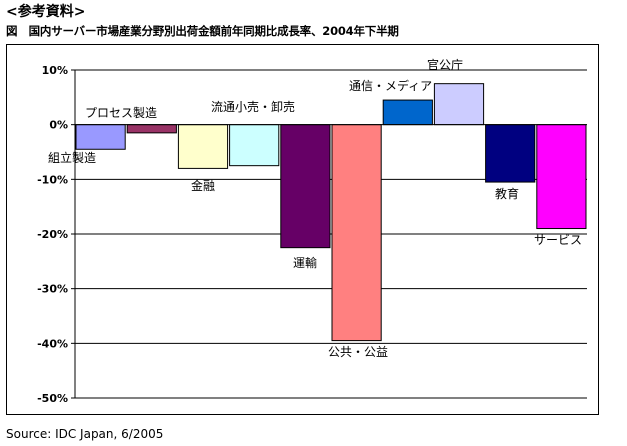 The height and width of the screenshot is (446, 627). What do you see at coordinates (72, 157) in the screenshot?
I see `category-label: 組立製造` at bounding box center [72, 157].